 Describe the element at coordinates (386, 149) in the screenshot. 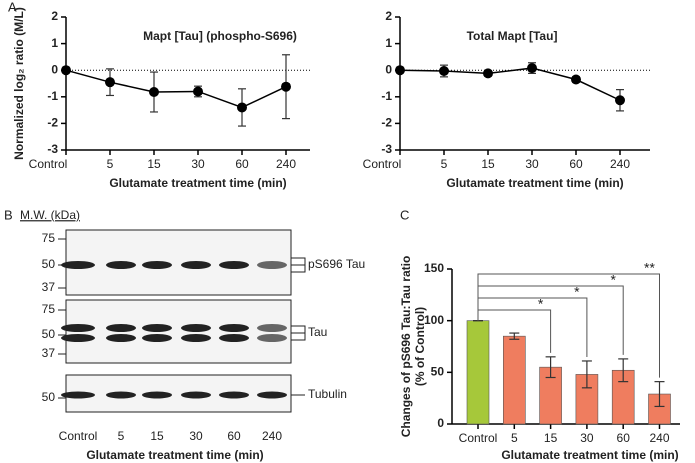

I see `y-tick-label: -3` at that location.